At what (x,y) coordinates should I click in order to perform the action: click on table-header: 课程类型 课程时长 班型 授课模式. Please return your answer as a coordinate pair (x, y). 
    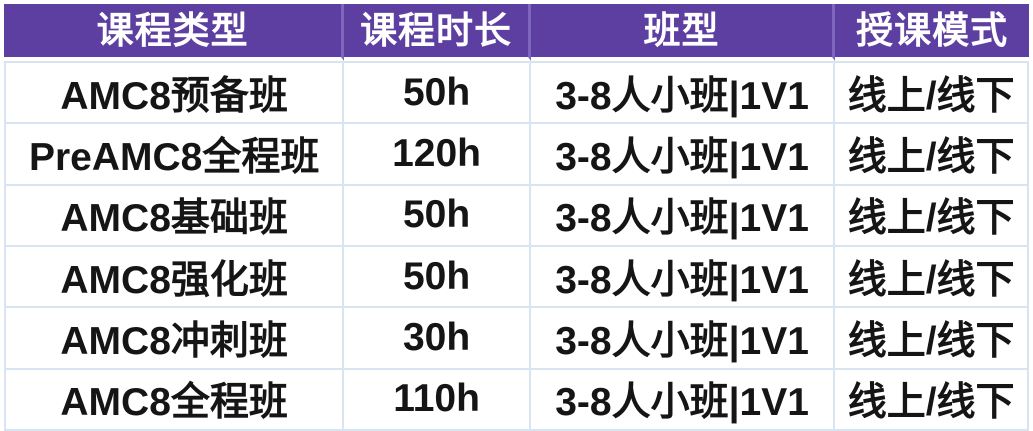
    Looking at the image, I should click on (516, 32).